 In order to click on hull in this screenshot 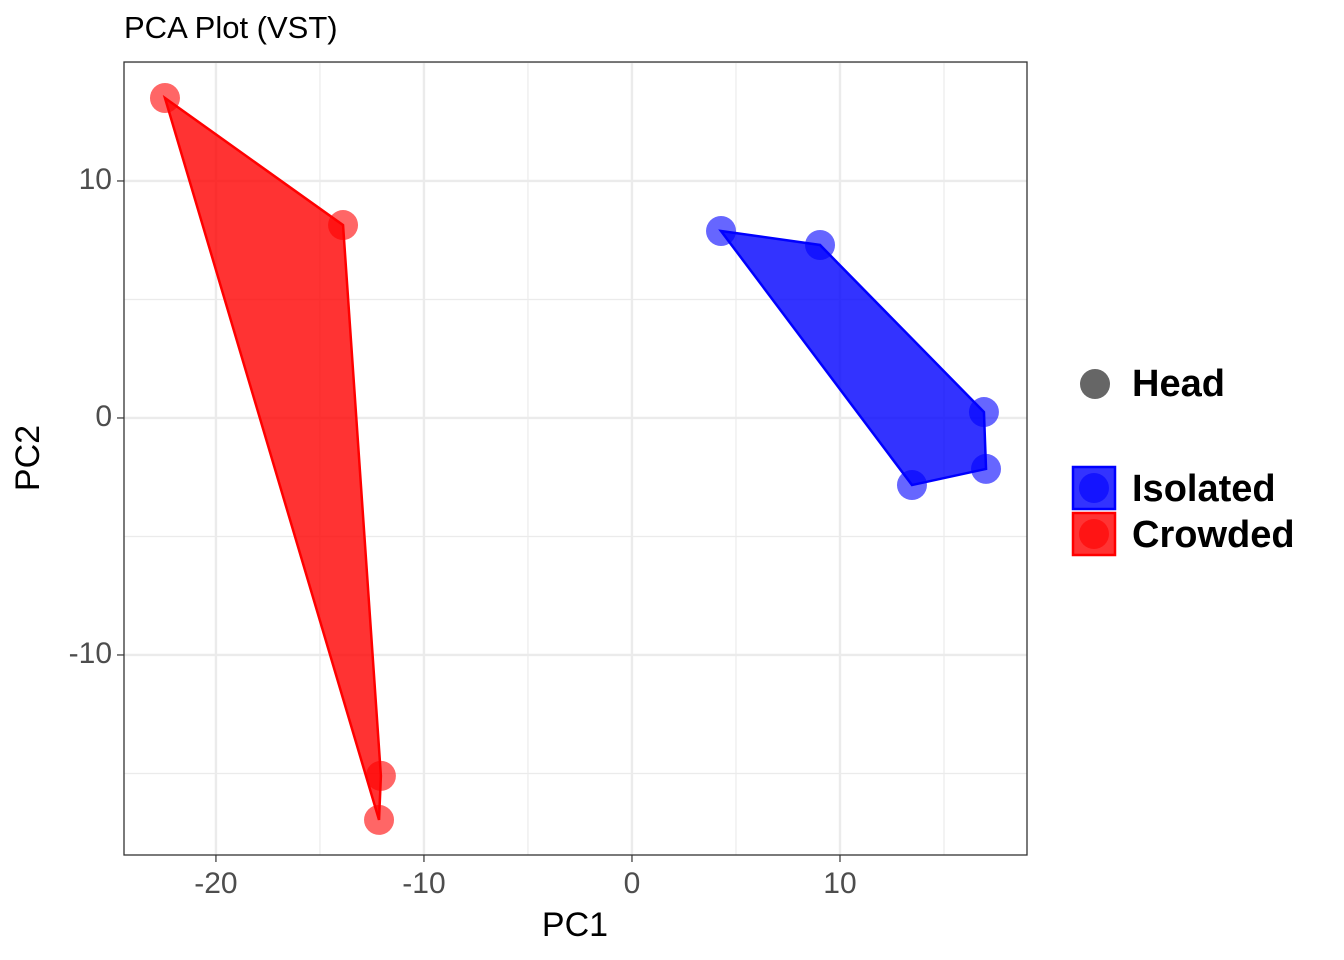, I will do `click(853, 358)`.